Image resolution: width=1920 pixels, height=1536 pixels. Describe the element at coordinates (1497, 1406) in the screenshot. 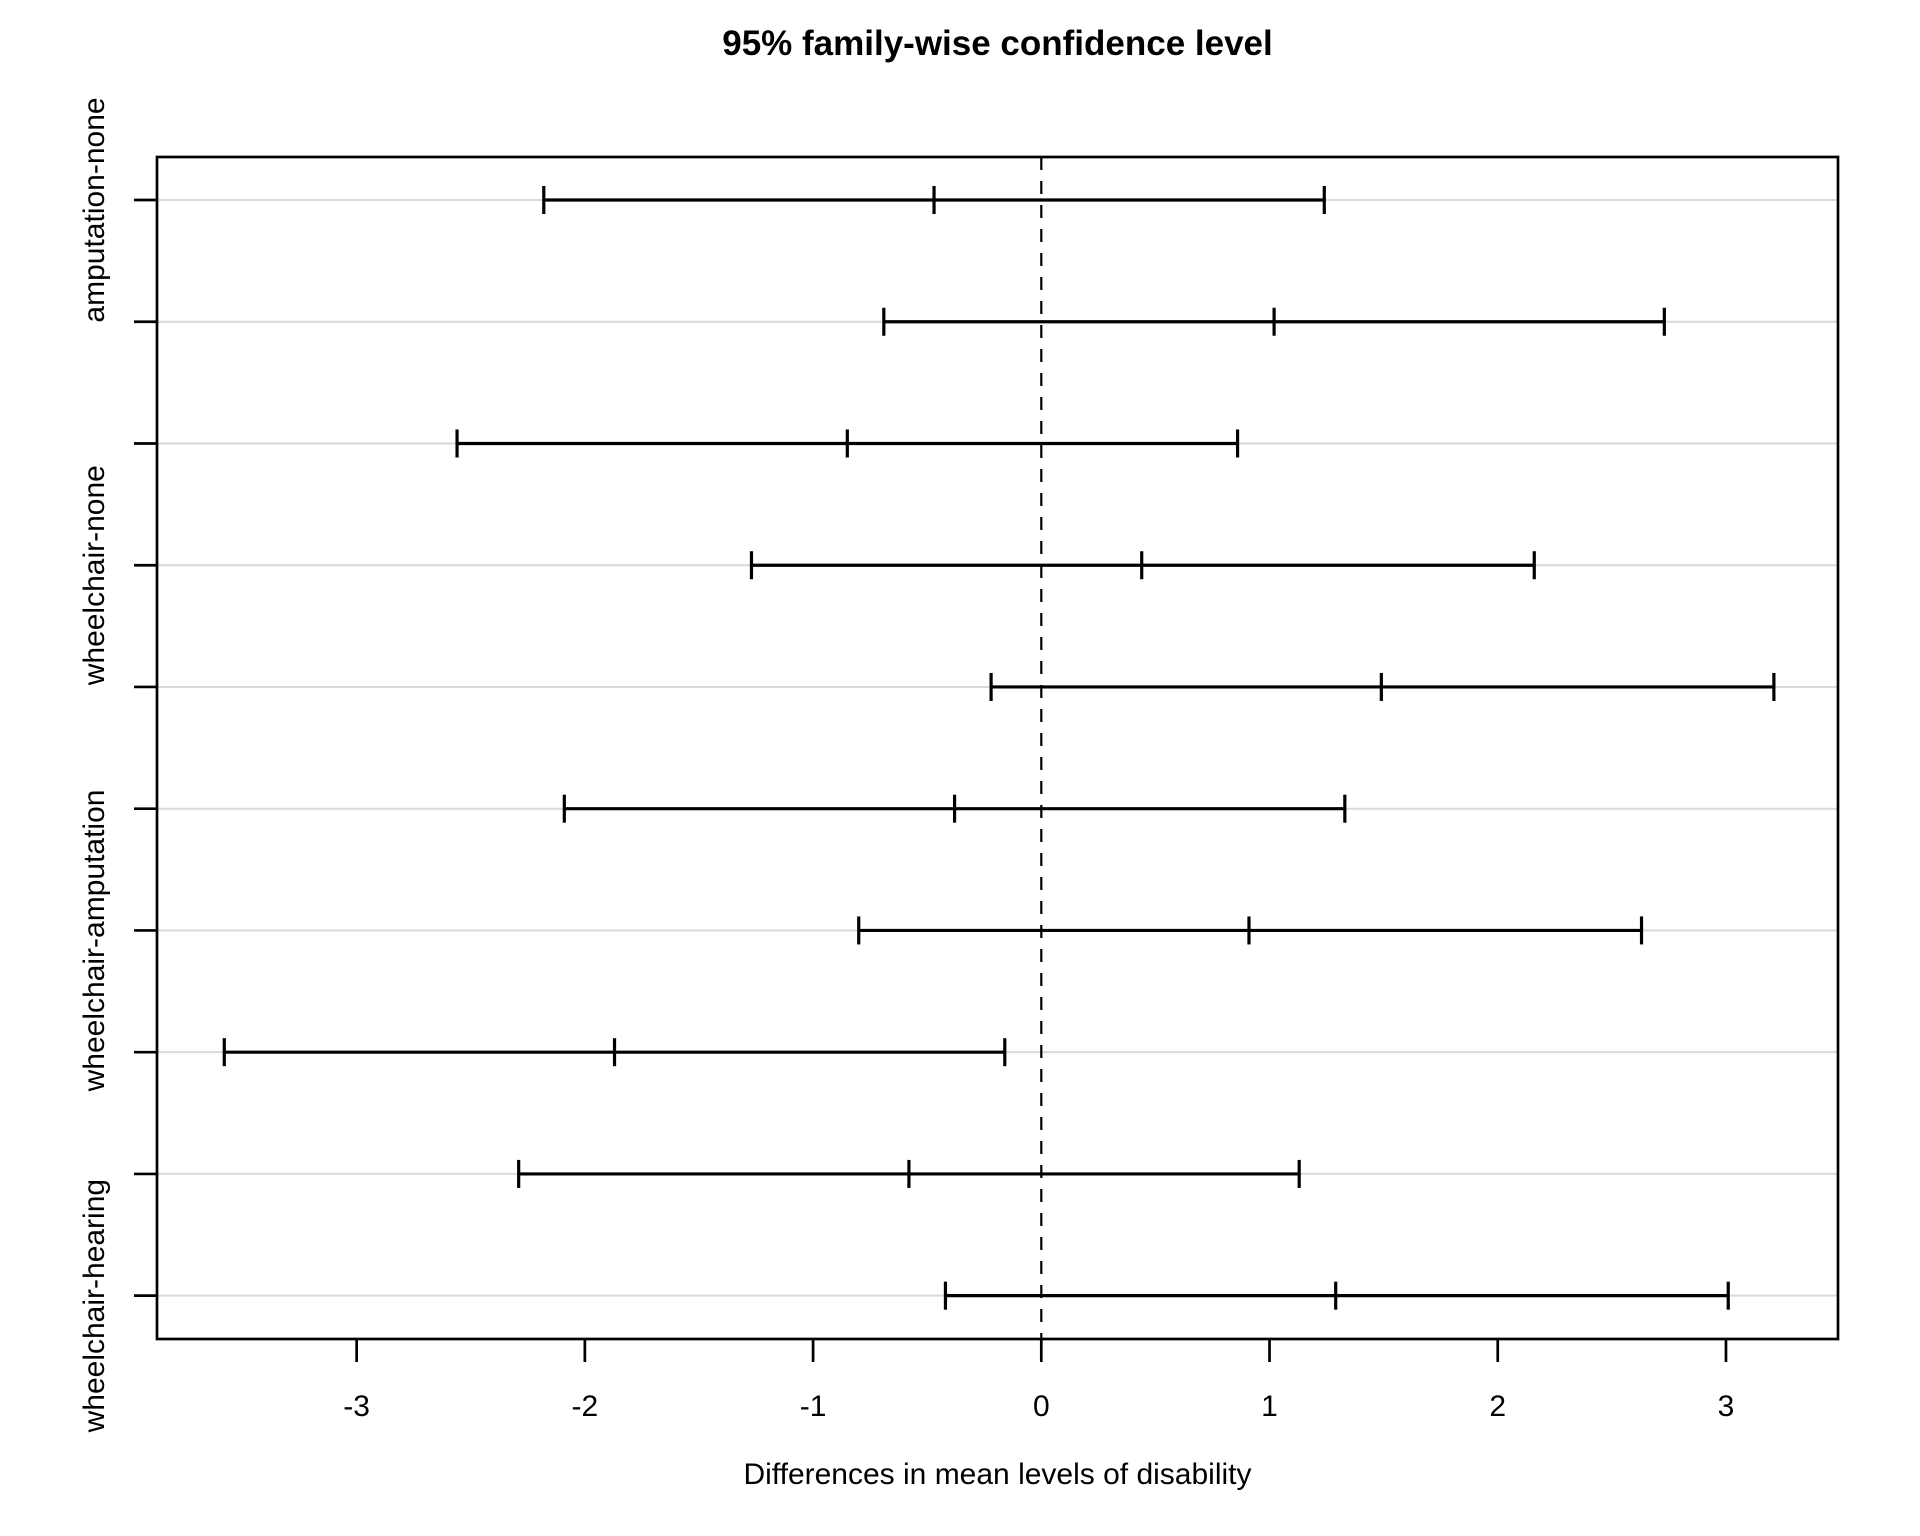

I see `x-axis-tick-label-2: 2` at that location.